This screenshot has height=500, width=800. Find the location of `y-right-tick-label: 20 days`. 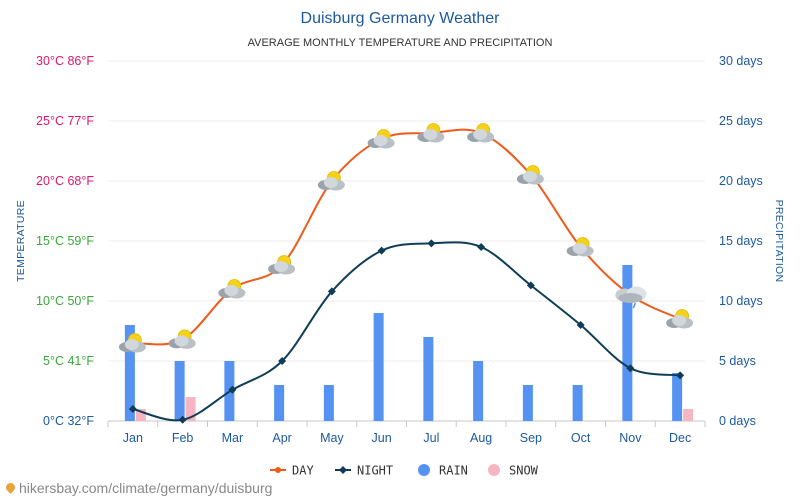

y-right-tick-label: 20 days is located at coordinates (741, 181).